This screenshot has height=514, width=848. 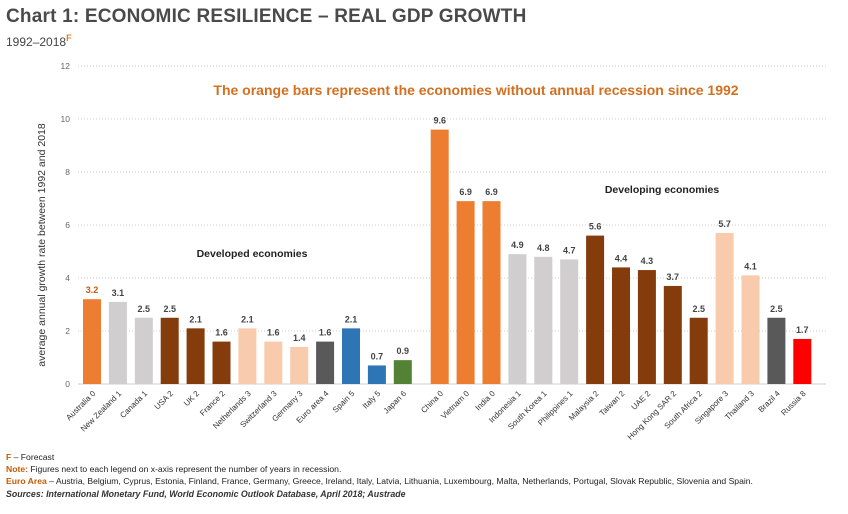 What do you see at coordinates (66, 66) in the screenshot?
I see `y-tick-label: 12` at bounding box center [66, 66].